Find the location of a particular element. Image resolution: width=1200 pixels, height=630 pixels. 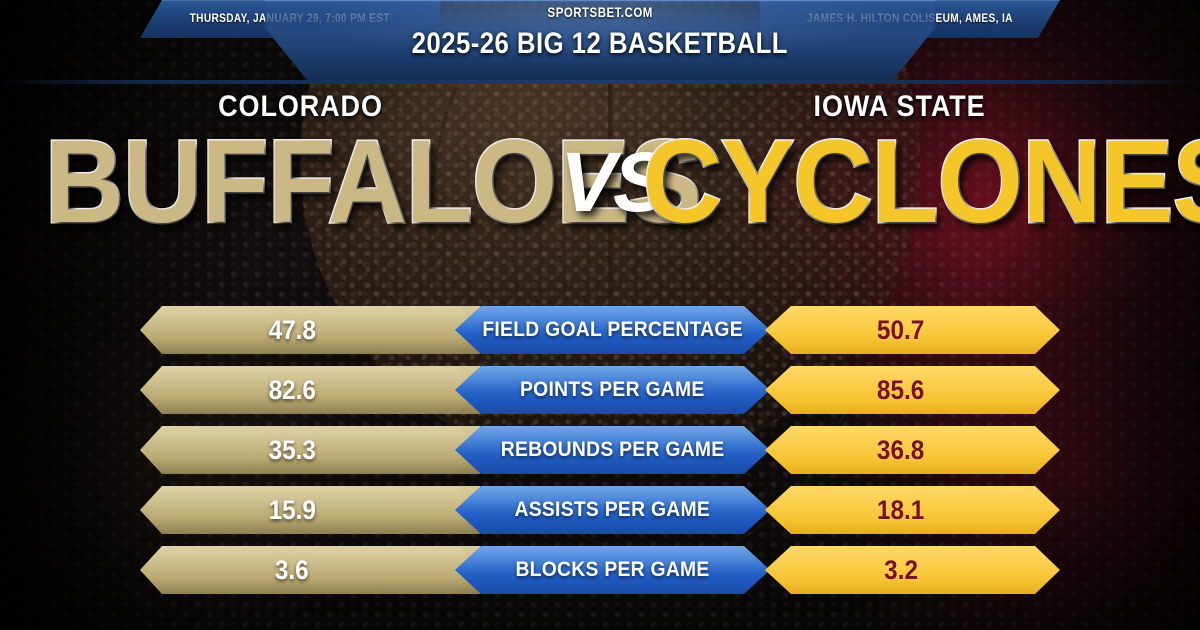

stat-label-bar: REBOUNDS PER GAME is located at coordinates (612, 450).